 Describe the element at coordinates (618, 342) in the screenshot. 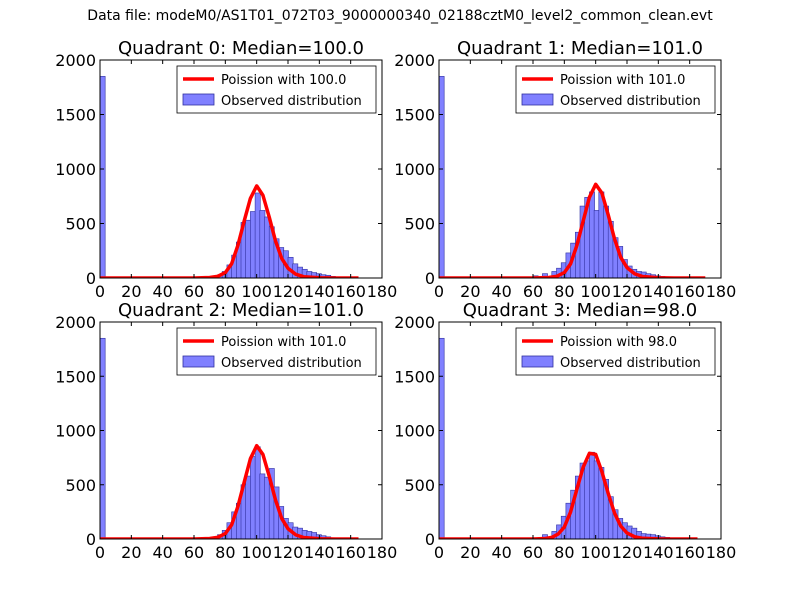

I see `legend-label-poisson: Poission with 98.0` at that location.